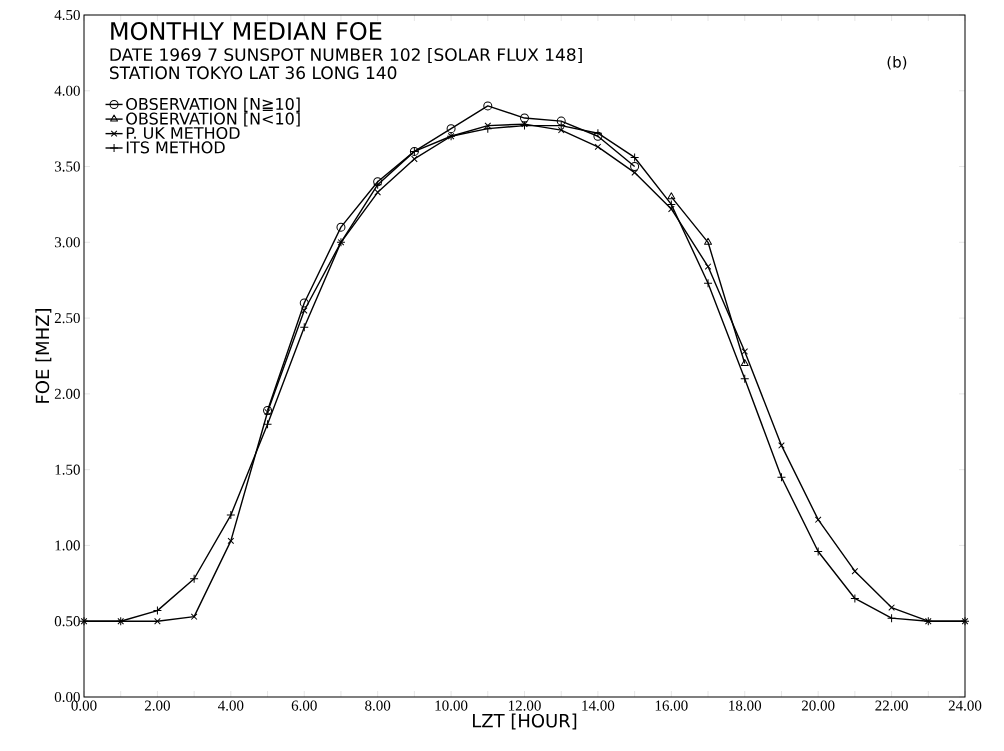  What do you see at coordinates (378, 705) in the screenshot?
I see `x-tick-label: 8.00` at bounding box center [378, 705].